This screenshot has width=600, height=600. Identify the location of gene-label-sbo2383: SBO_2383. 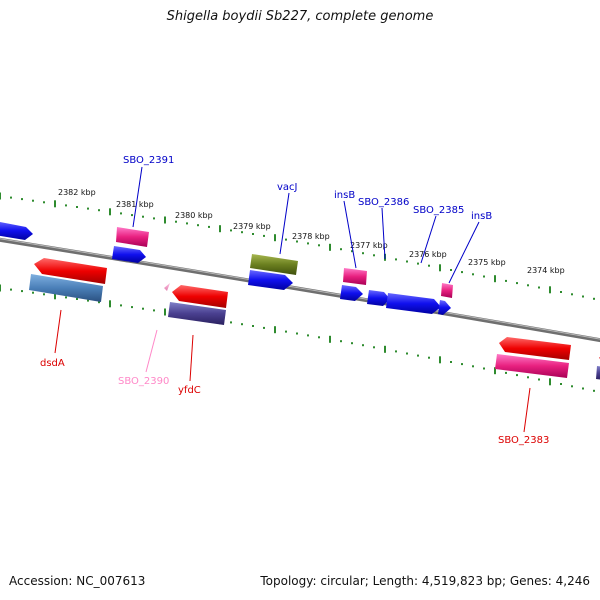
(523, 440).